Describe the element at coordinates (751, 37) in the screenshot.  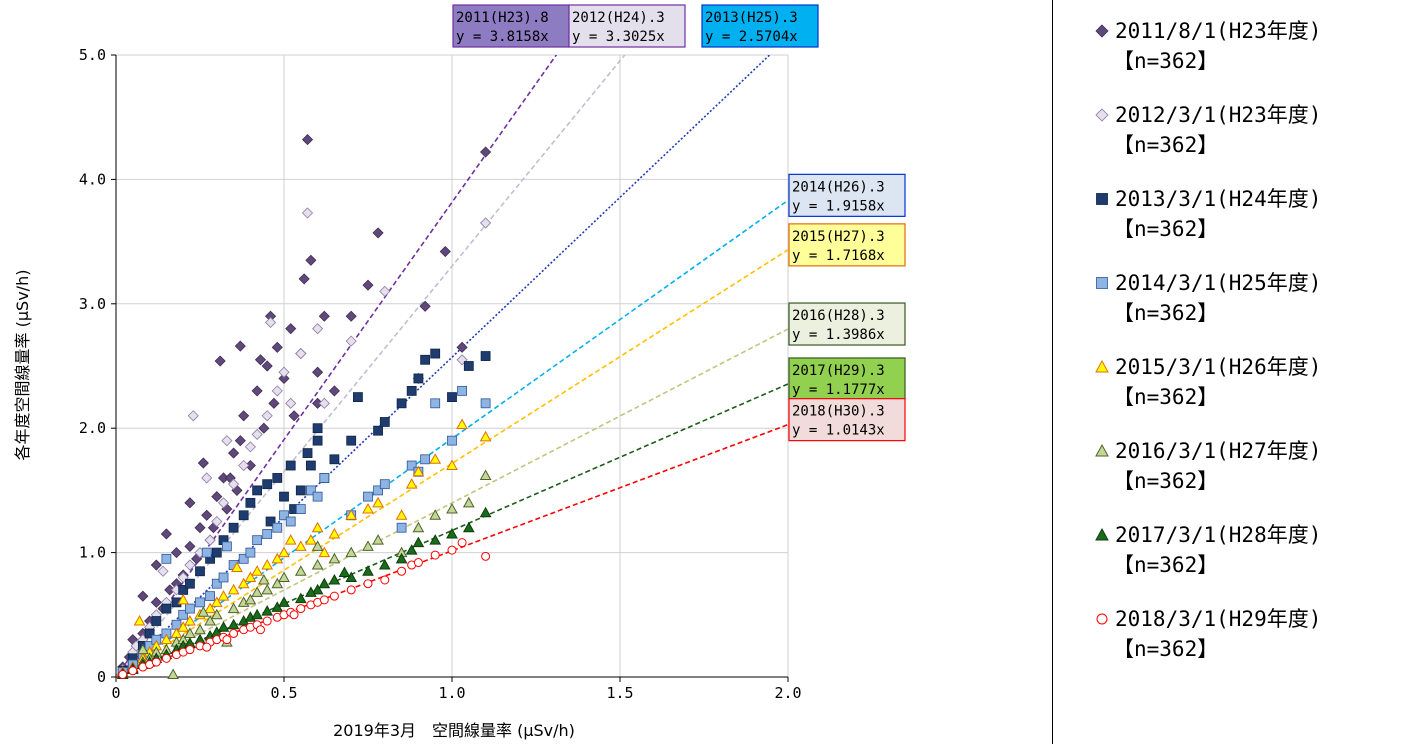
I see `fit-label-equation: y = 2.5704x` at that location.